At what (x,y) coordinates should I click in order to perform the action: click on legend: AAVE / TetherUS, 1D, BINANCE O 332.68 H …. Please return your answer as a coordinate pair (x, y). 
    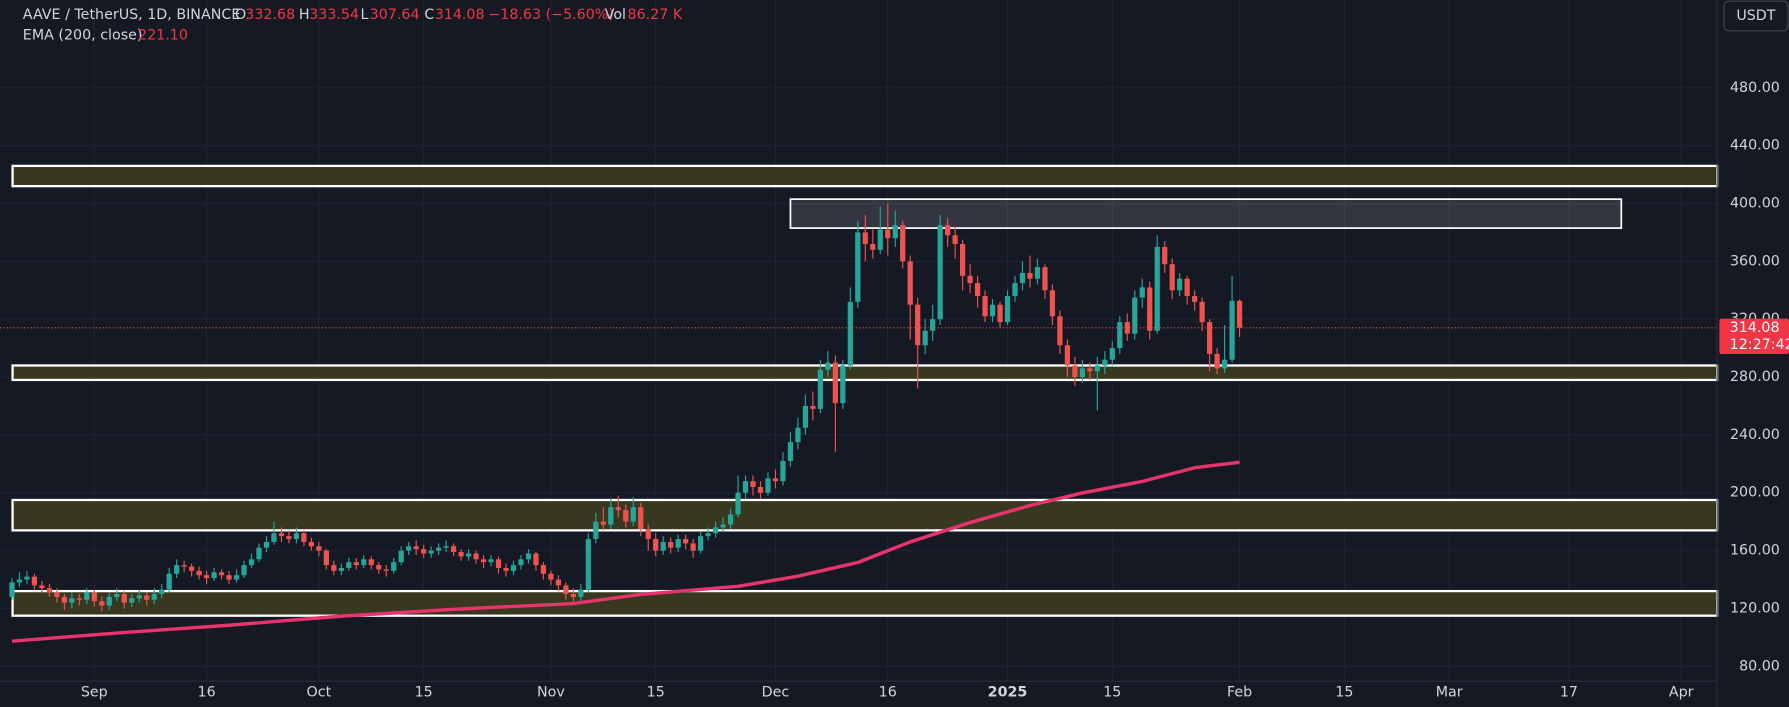
    Looking at the image, I should click on (353, 25).